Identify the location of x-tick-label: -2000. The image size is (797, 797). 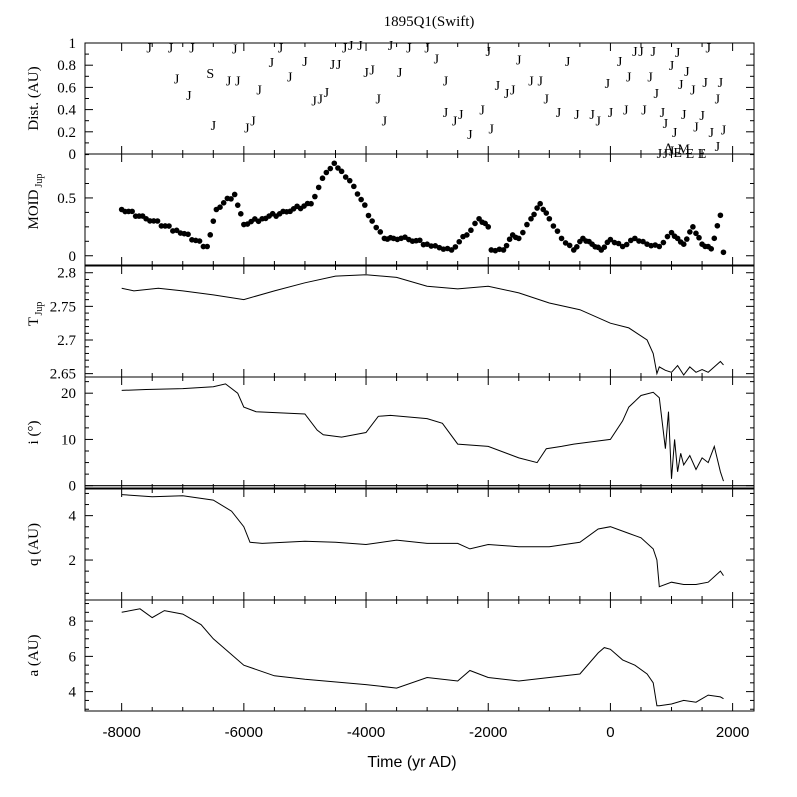
(488, 732).